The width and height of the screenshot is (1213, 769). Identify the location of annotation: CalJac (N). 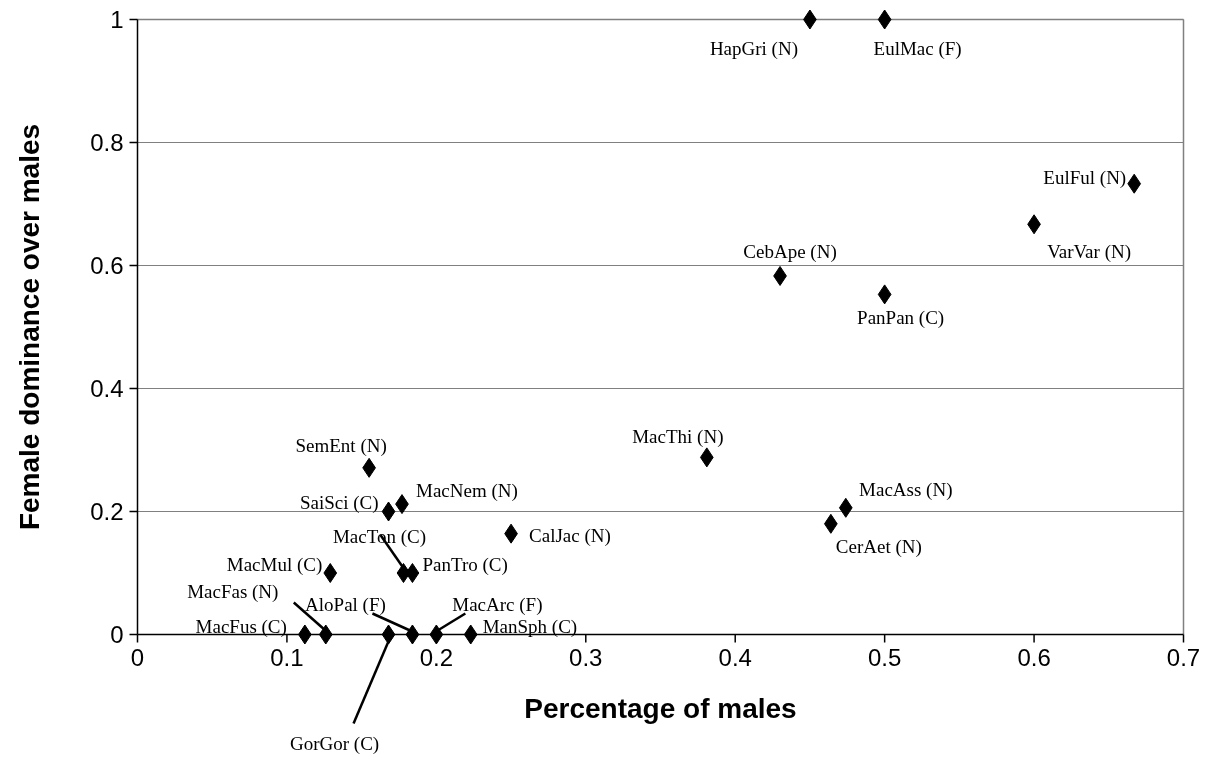
(570, 536).